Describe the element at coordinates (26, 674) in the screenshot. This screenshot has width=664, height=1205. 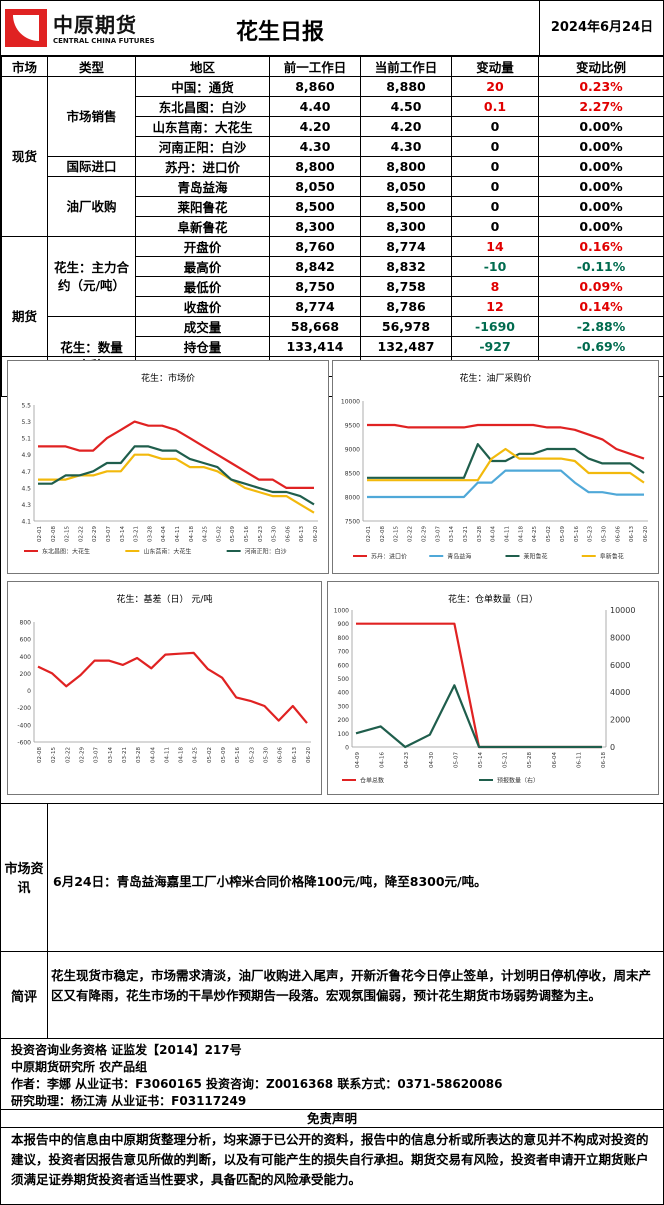
I see `y-tick-label: 200` at that location.